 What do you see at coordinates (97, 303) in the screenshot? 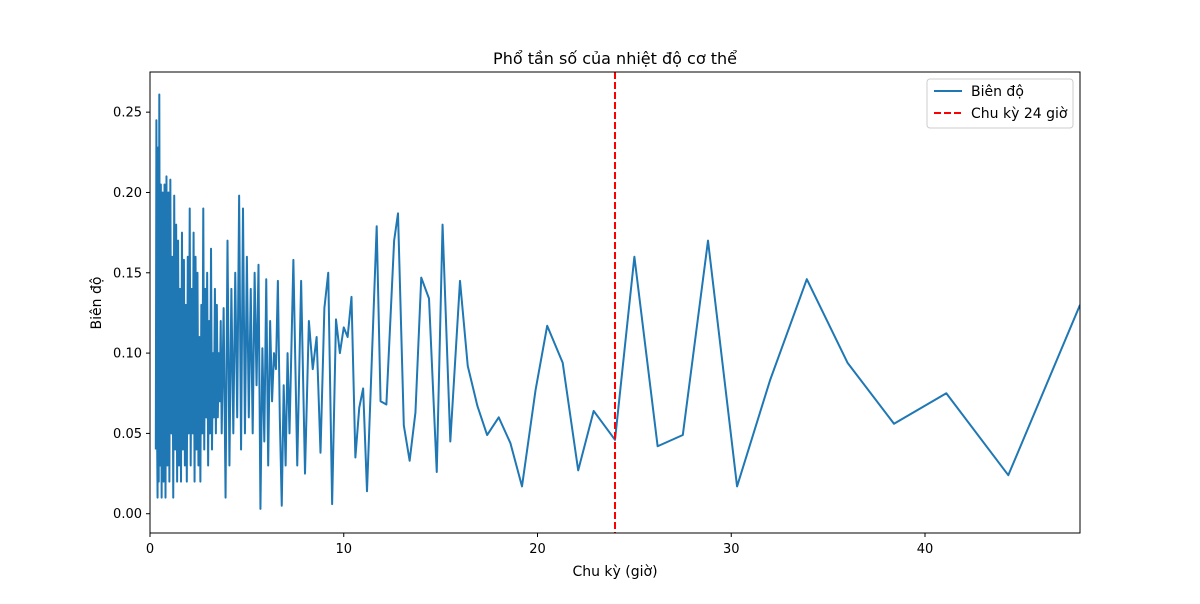
I see `y-axis-label: Biên độ` at bounding box center [97, 303].